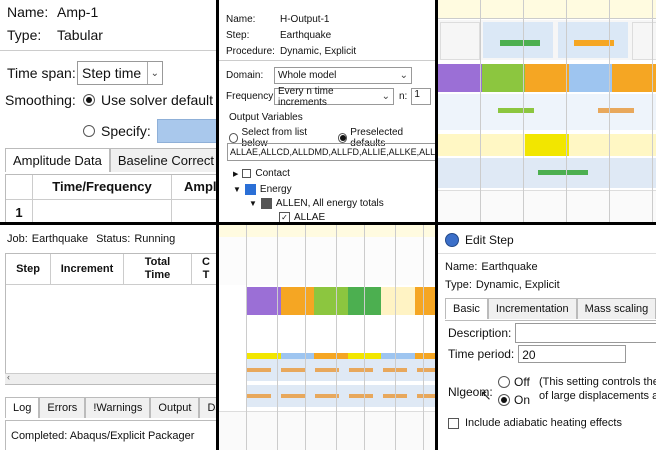 Image resolution: width=656 pixels, height=450 pixels. Describe the element at coordinates (251, 96) in the screenshot. I see `frequency-label: Frequency:` at that location.